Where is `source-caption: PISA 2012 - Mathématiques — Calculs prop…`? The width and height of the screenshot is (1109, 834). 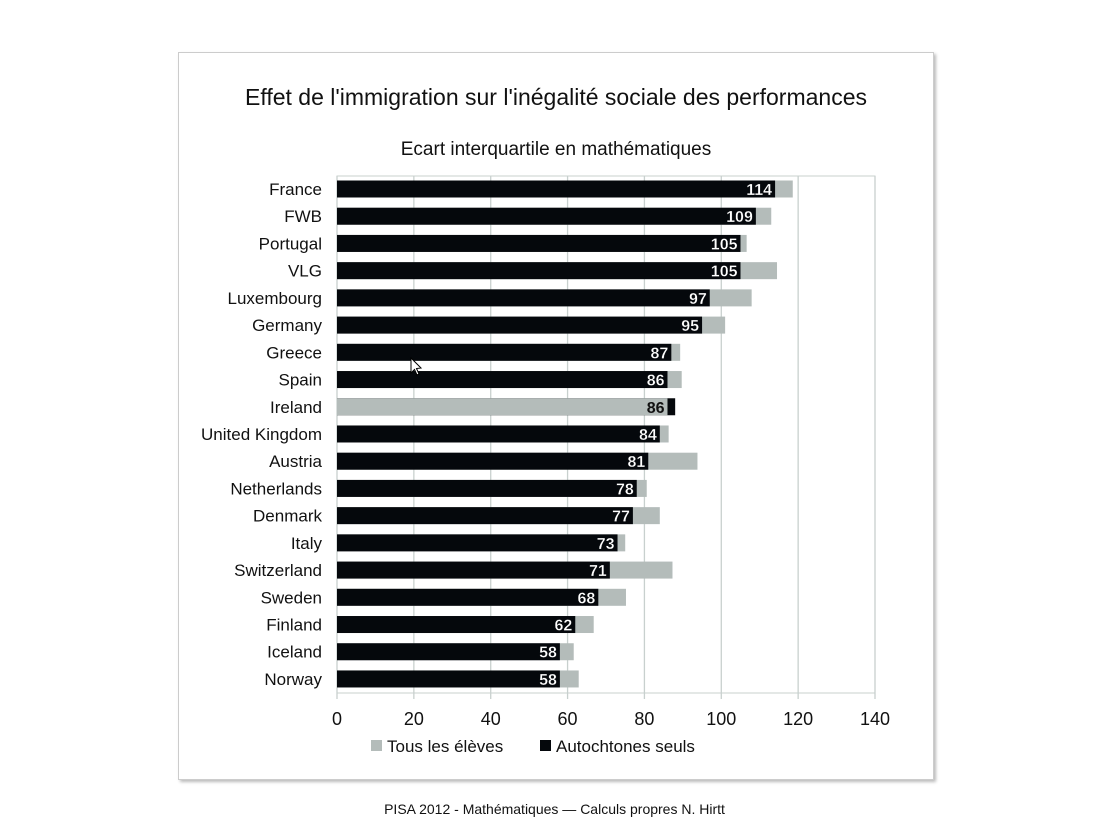
source-caption: PISA 2012 - Mathématiques — Calculs prop… is located at coordinates (554, 809).